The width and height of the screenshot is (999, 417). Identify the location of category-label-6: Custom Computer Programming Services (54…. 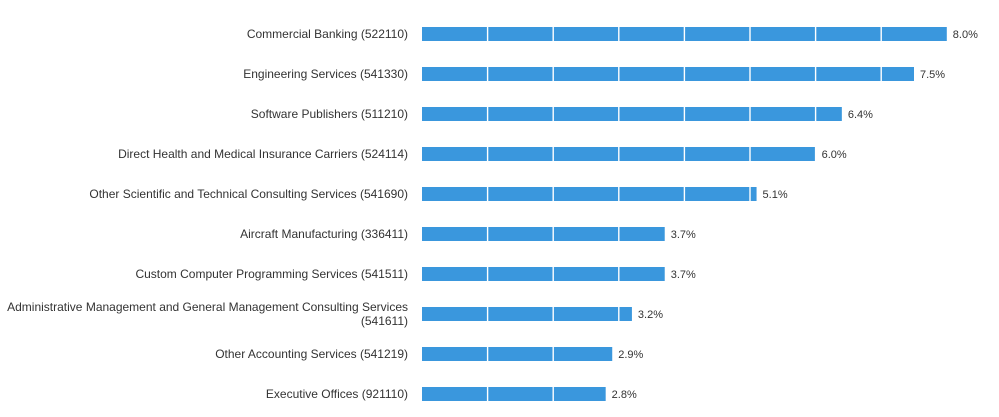
(271, 274).